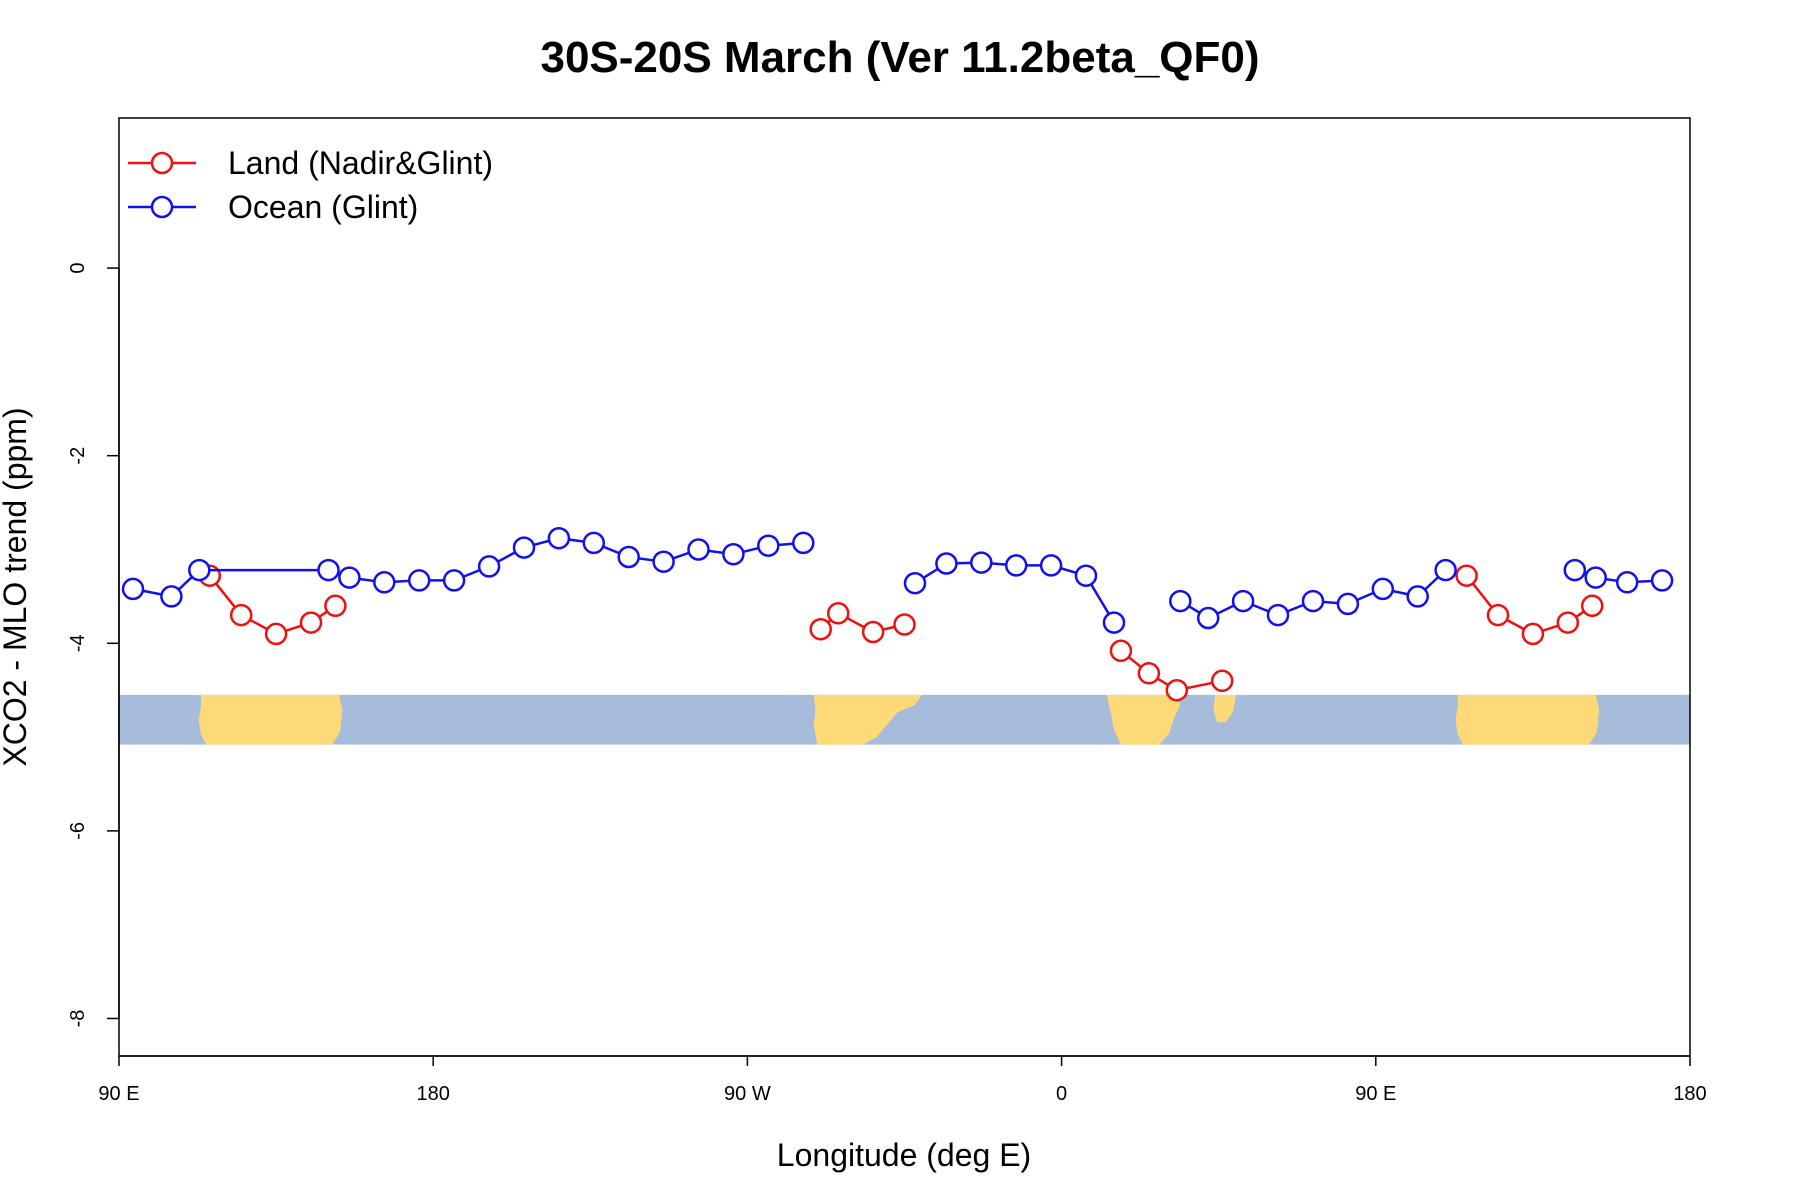  Describe the element at coordinates (897, 580) in the screenshot. I see `series-ocean` at that location.